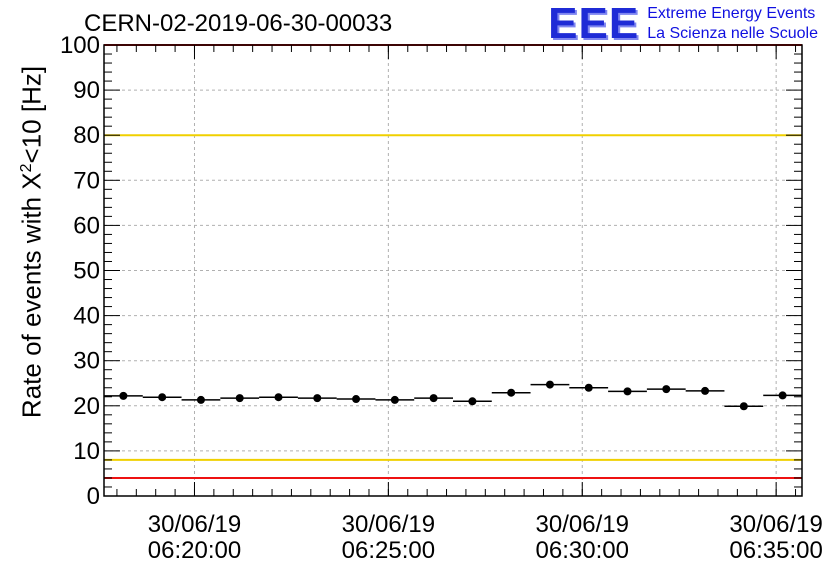 This screenshot has height=572, width=836. Describe the element at coordinates (582, 550) in the screenshot. I see `x-tick-time-label: 06:30:00` at that location.